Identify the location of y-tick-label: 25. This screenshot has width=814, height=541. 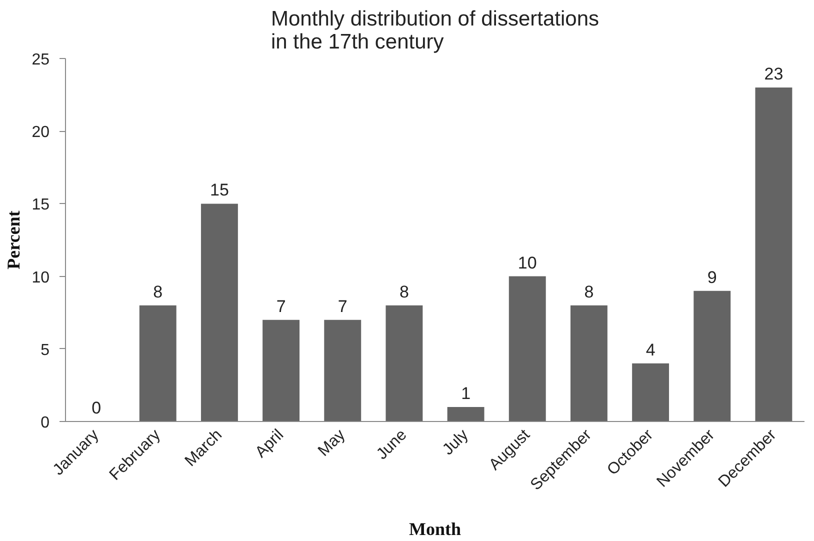
(41, 60).